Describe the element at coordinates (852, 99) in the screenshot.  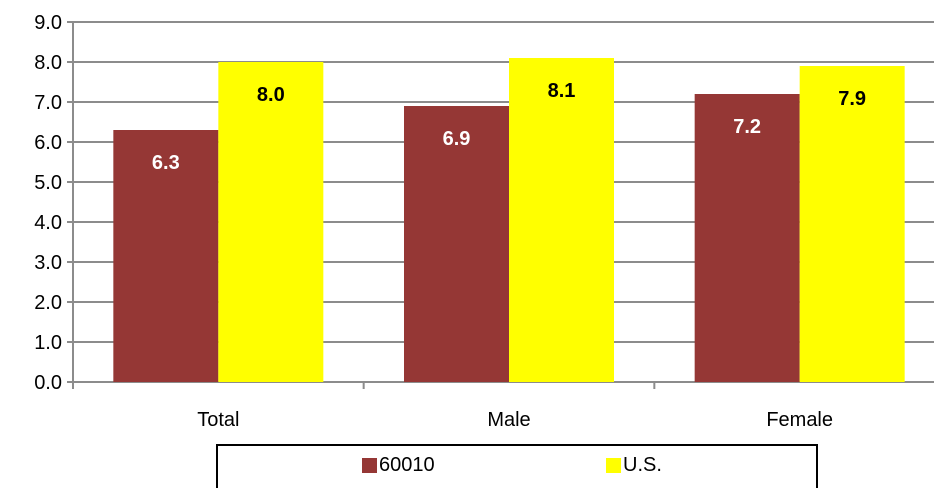
I see `data-label: 7.9` at that location.